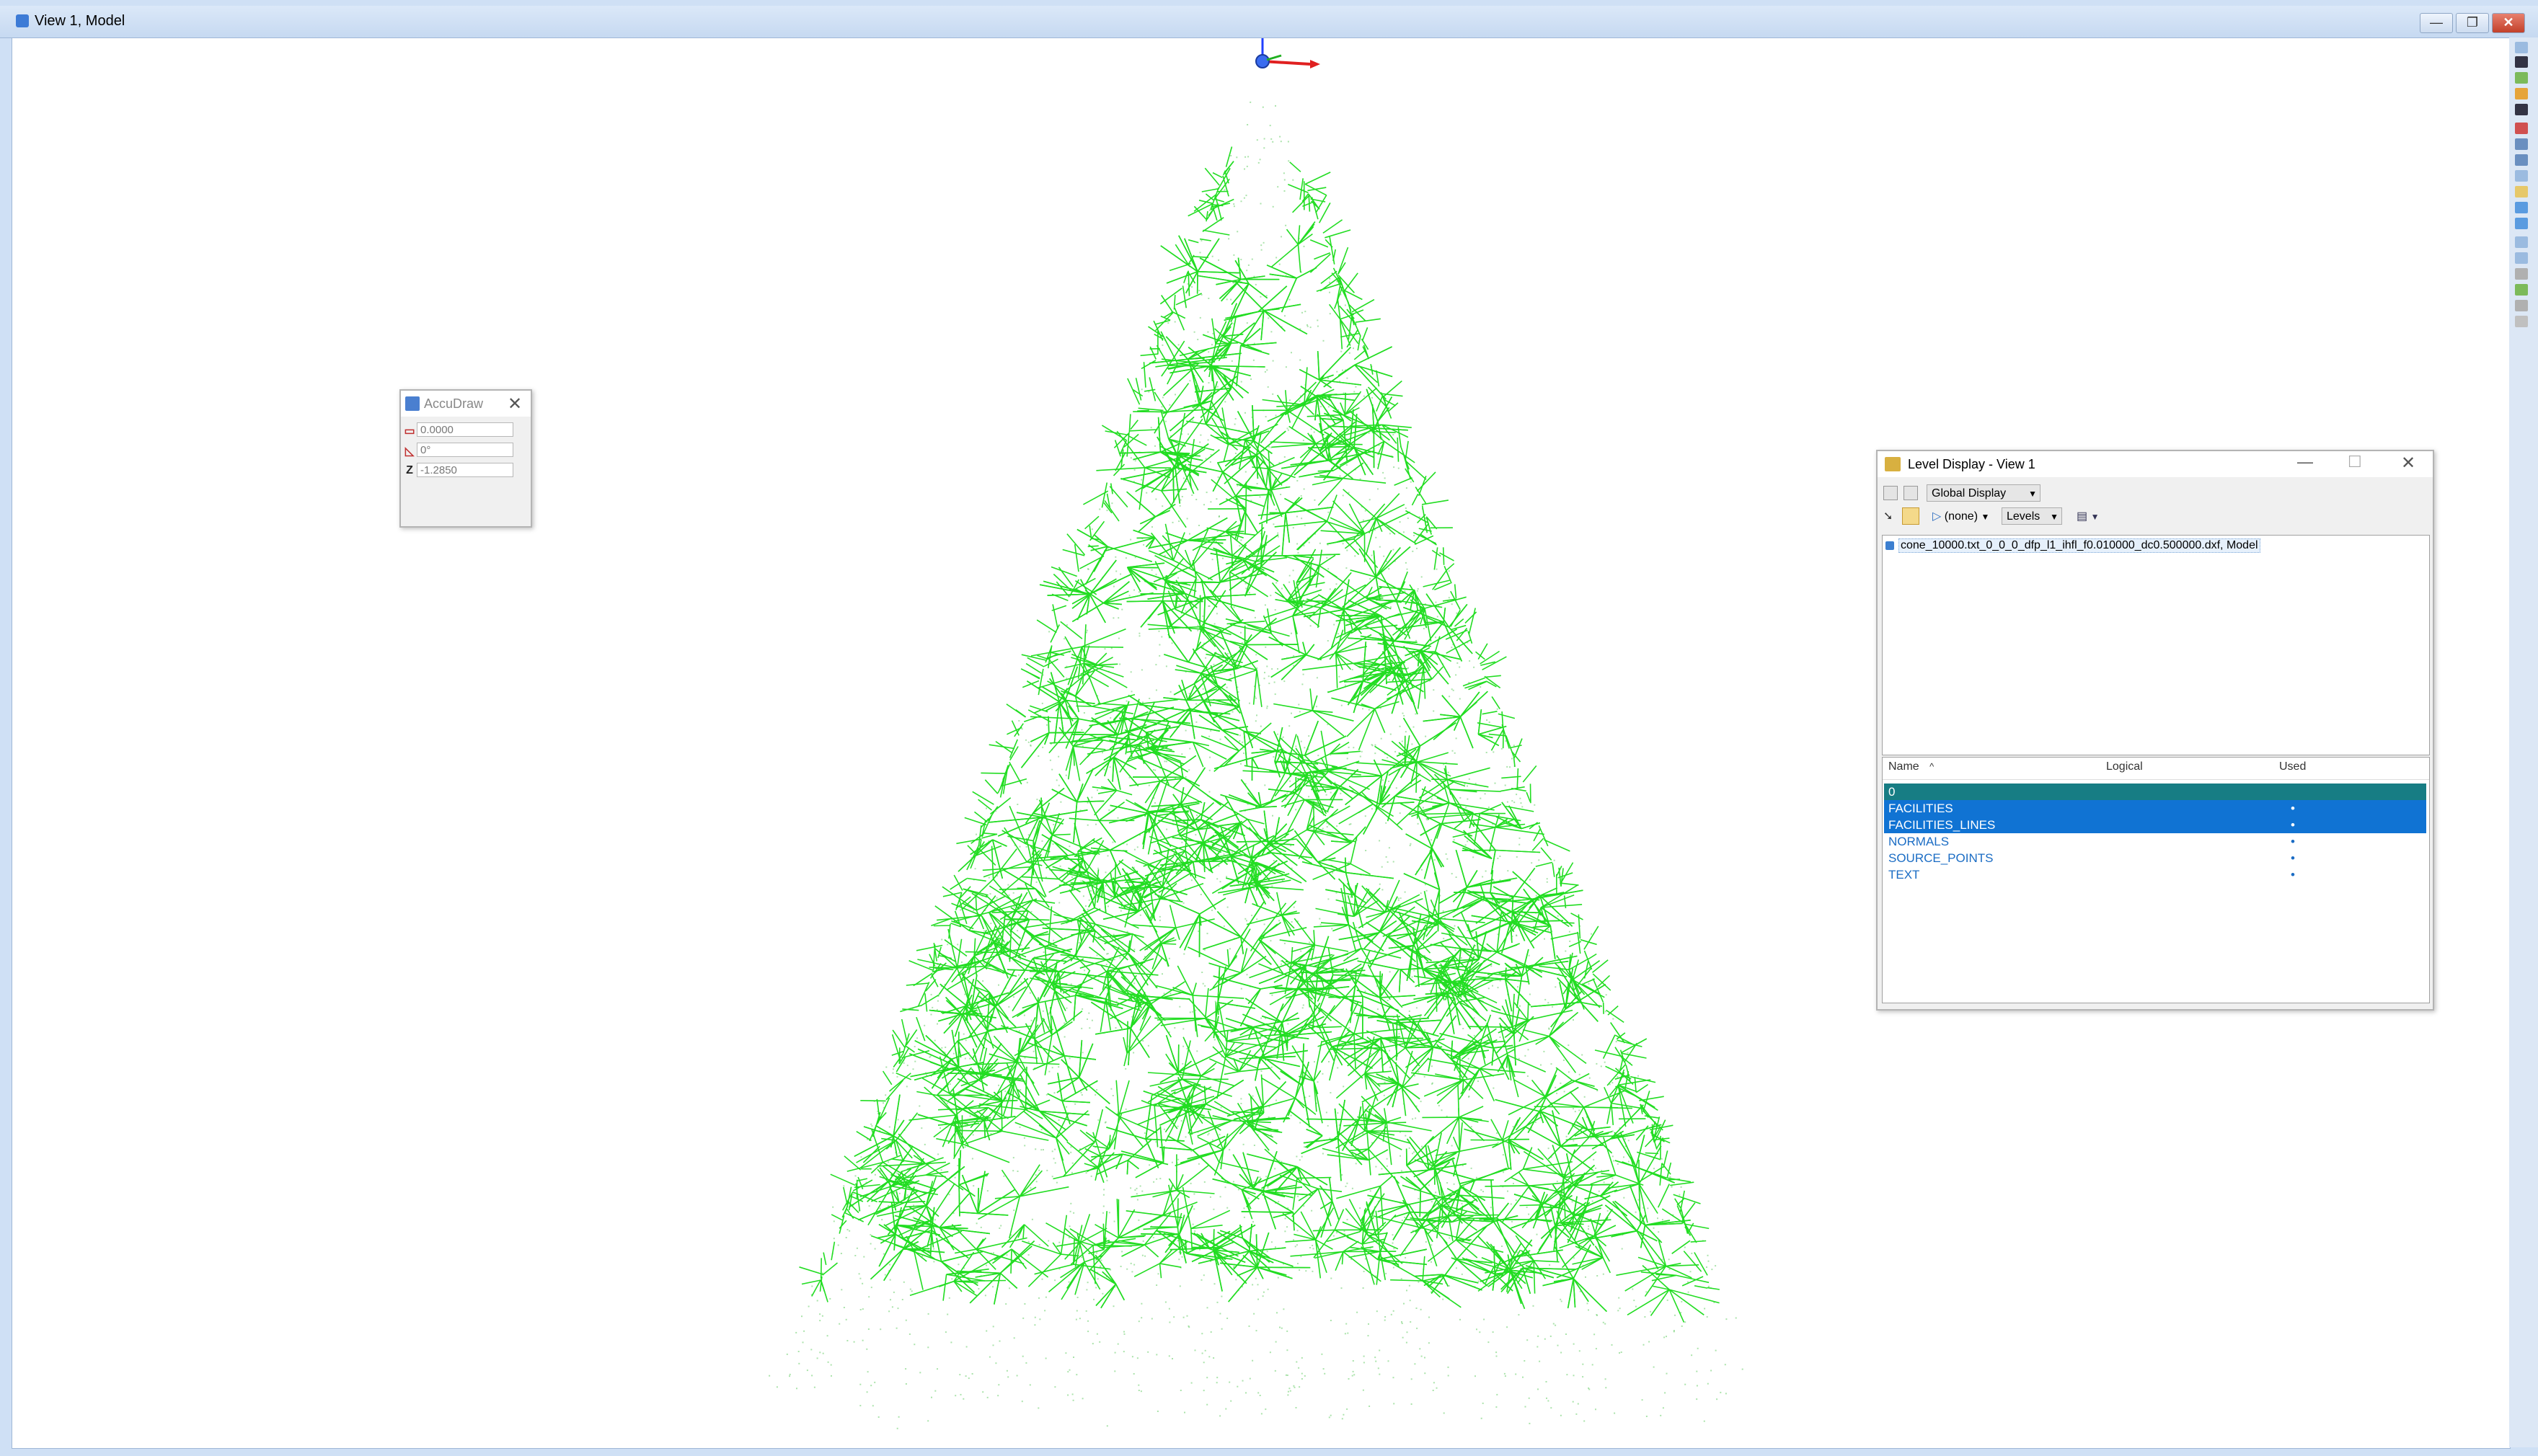 Image resolution: width=2538 pixels, height=1456 pixels. I want to click on column-header-name: Name ^, so click(1911, 766).